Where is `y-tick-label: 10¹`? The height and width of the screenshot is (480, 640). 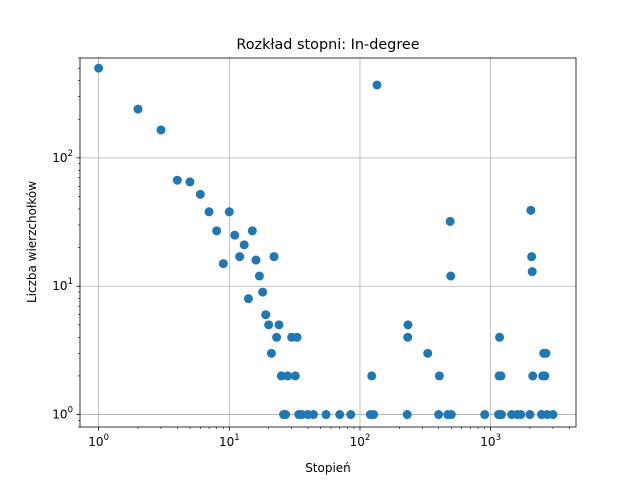
y-tick-label: 10¹ is located at coordinates (62, 285).